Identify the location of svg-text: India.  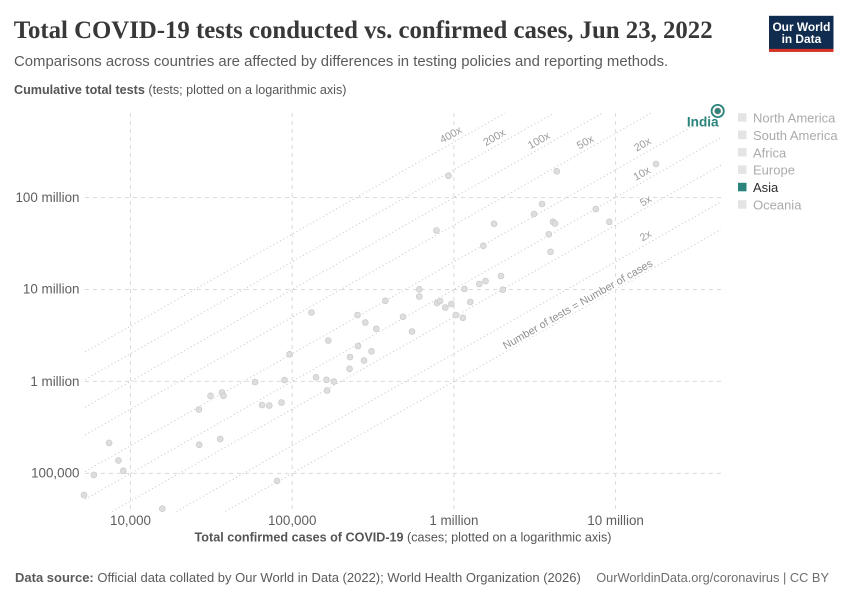
(703, 122).